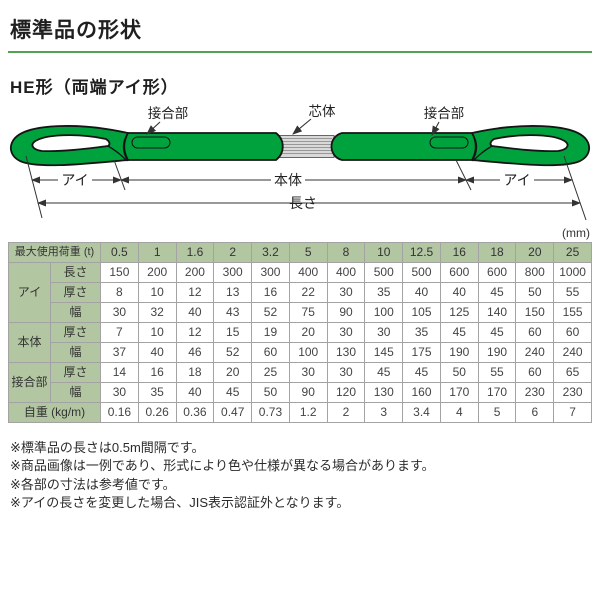 The height and width of the screenshot is (600, 600). What do you see at coordinates (195, 252) in the screenshot?
I see `load-value-header: 1.6` at bounding box center [195, 252].